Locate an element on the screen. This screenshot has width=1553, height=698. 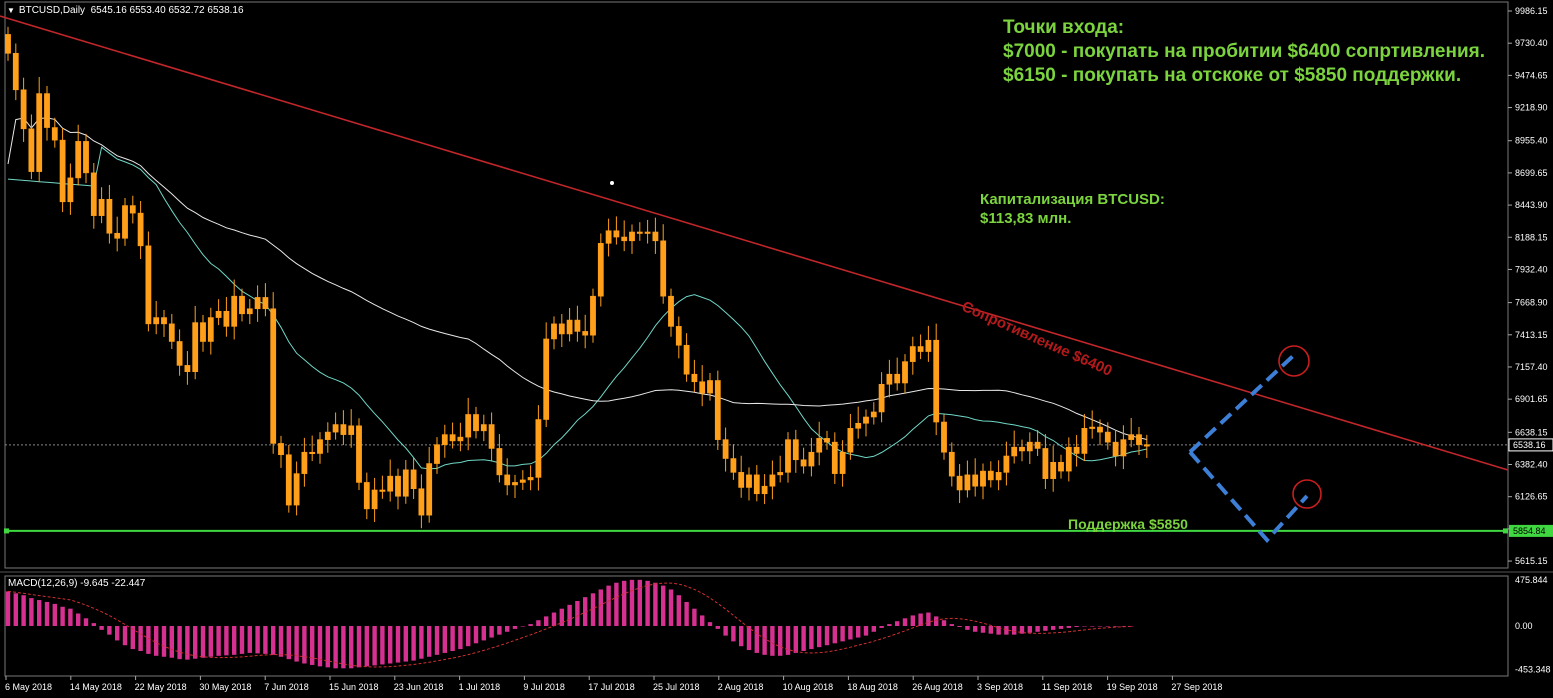
price-tick-label: 7932.40 is located at coordinates (1531, 269).